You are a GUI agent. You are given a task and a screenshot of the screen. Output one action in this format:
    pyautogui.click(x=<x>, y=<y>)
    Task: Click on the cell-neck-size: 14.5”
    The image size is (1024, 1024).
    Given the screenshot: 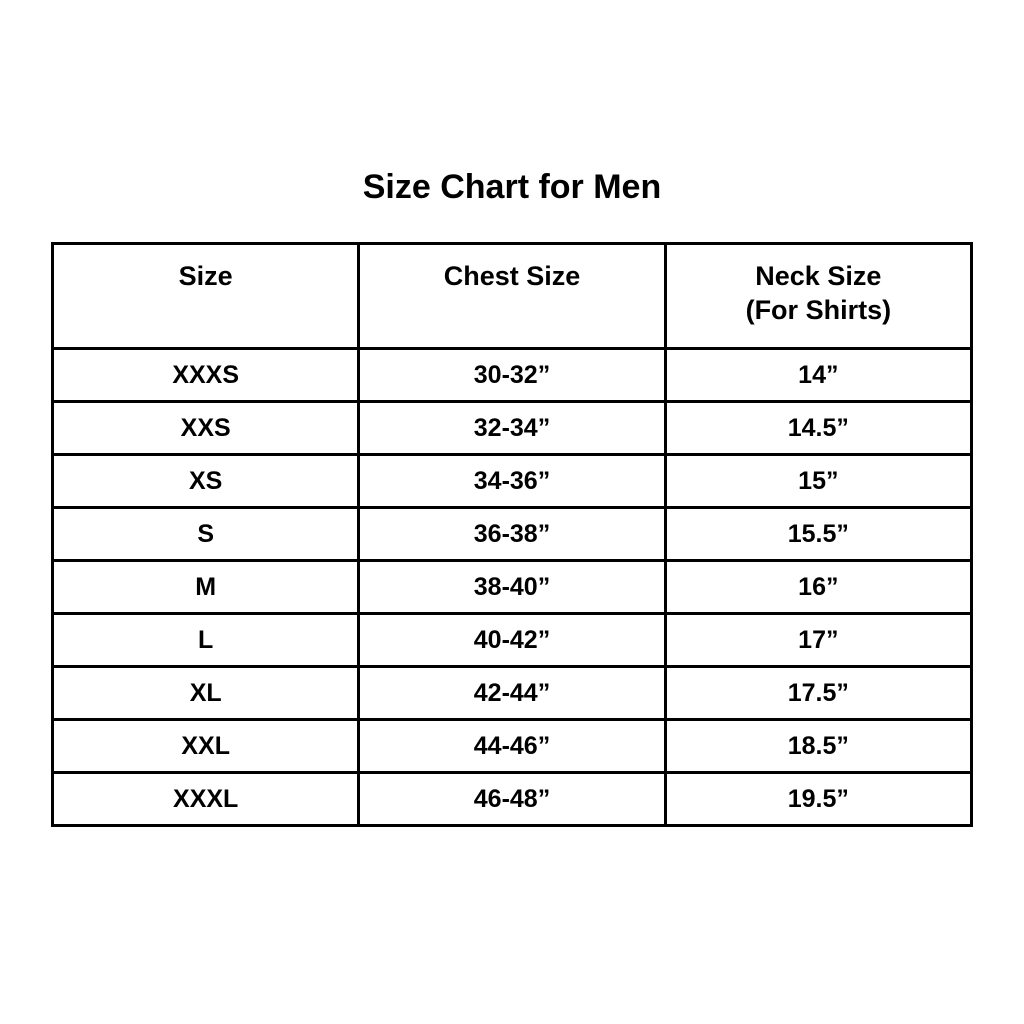 What is the action you would take?
    pyautogui.click(x=818, y=428)
    